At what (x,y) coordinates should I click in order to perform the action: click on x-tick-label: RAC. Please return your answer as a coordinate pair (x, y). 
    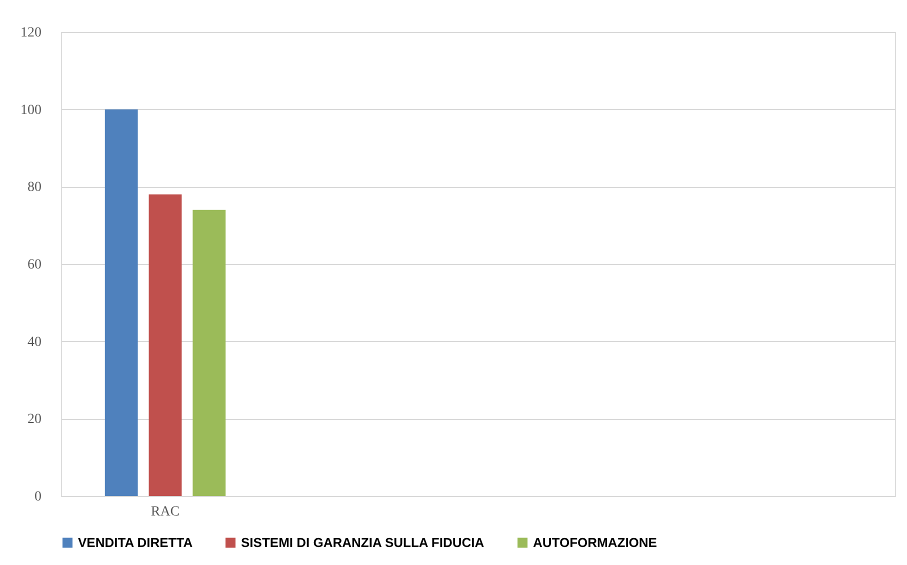
    Looking at the image, I should click on (165, 512).